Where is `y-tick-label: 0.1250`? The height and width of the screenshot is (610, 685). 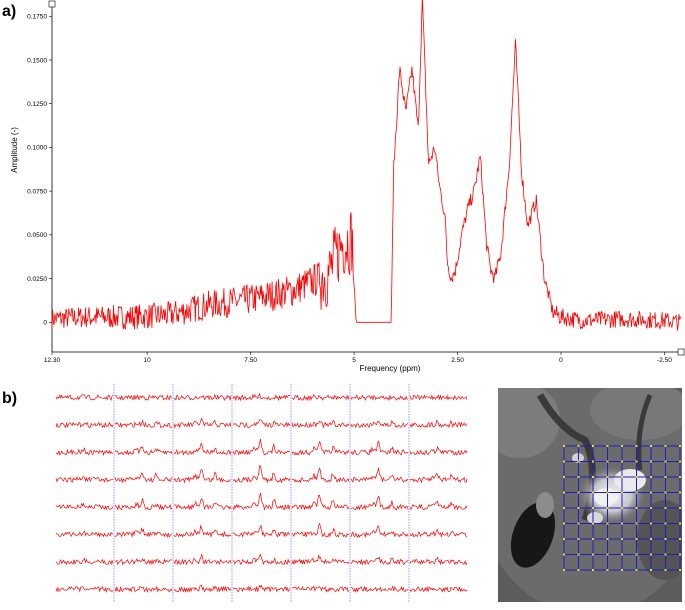
y-tick-label: 0.1250 is located at coordinates (37, 104).